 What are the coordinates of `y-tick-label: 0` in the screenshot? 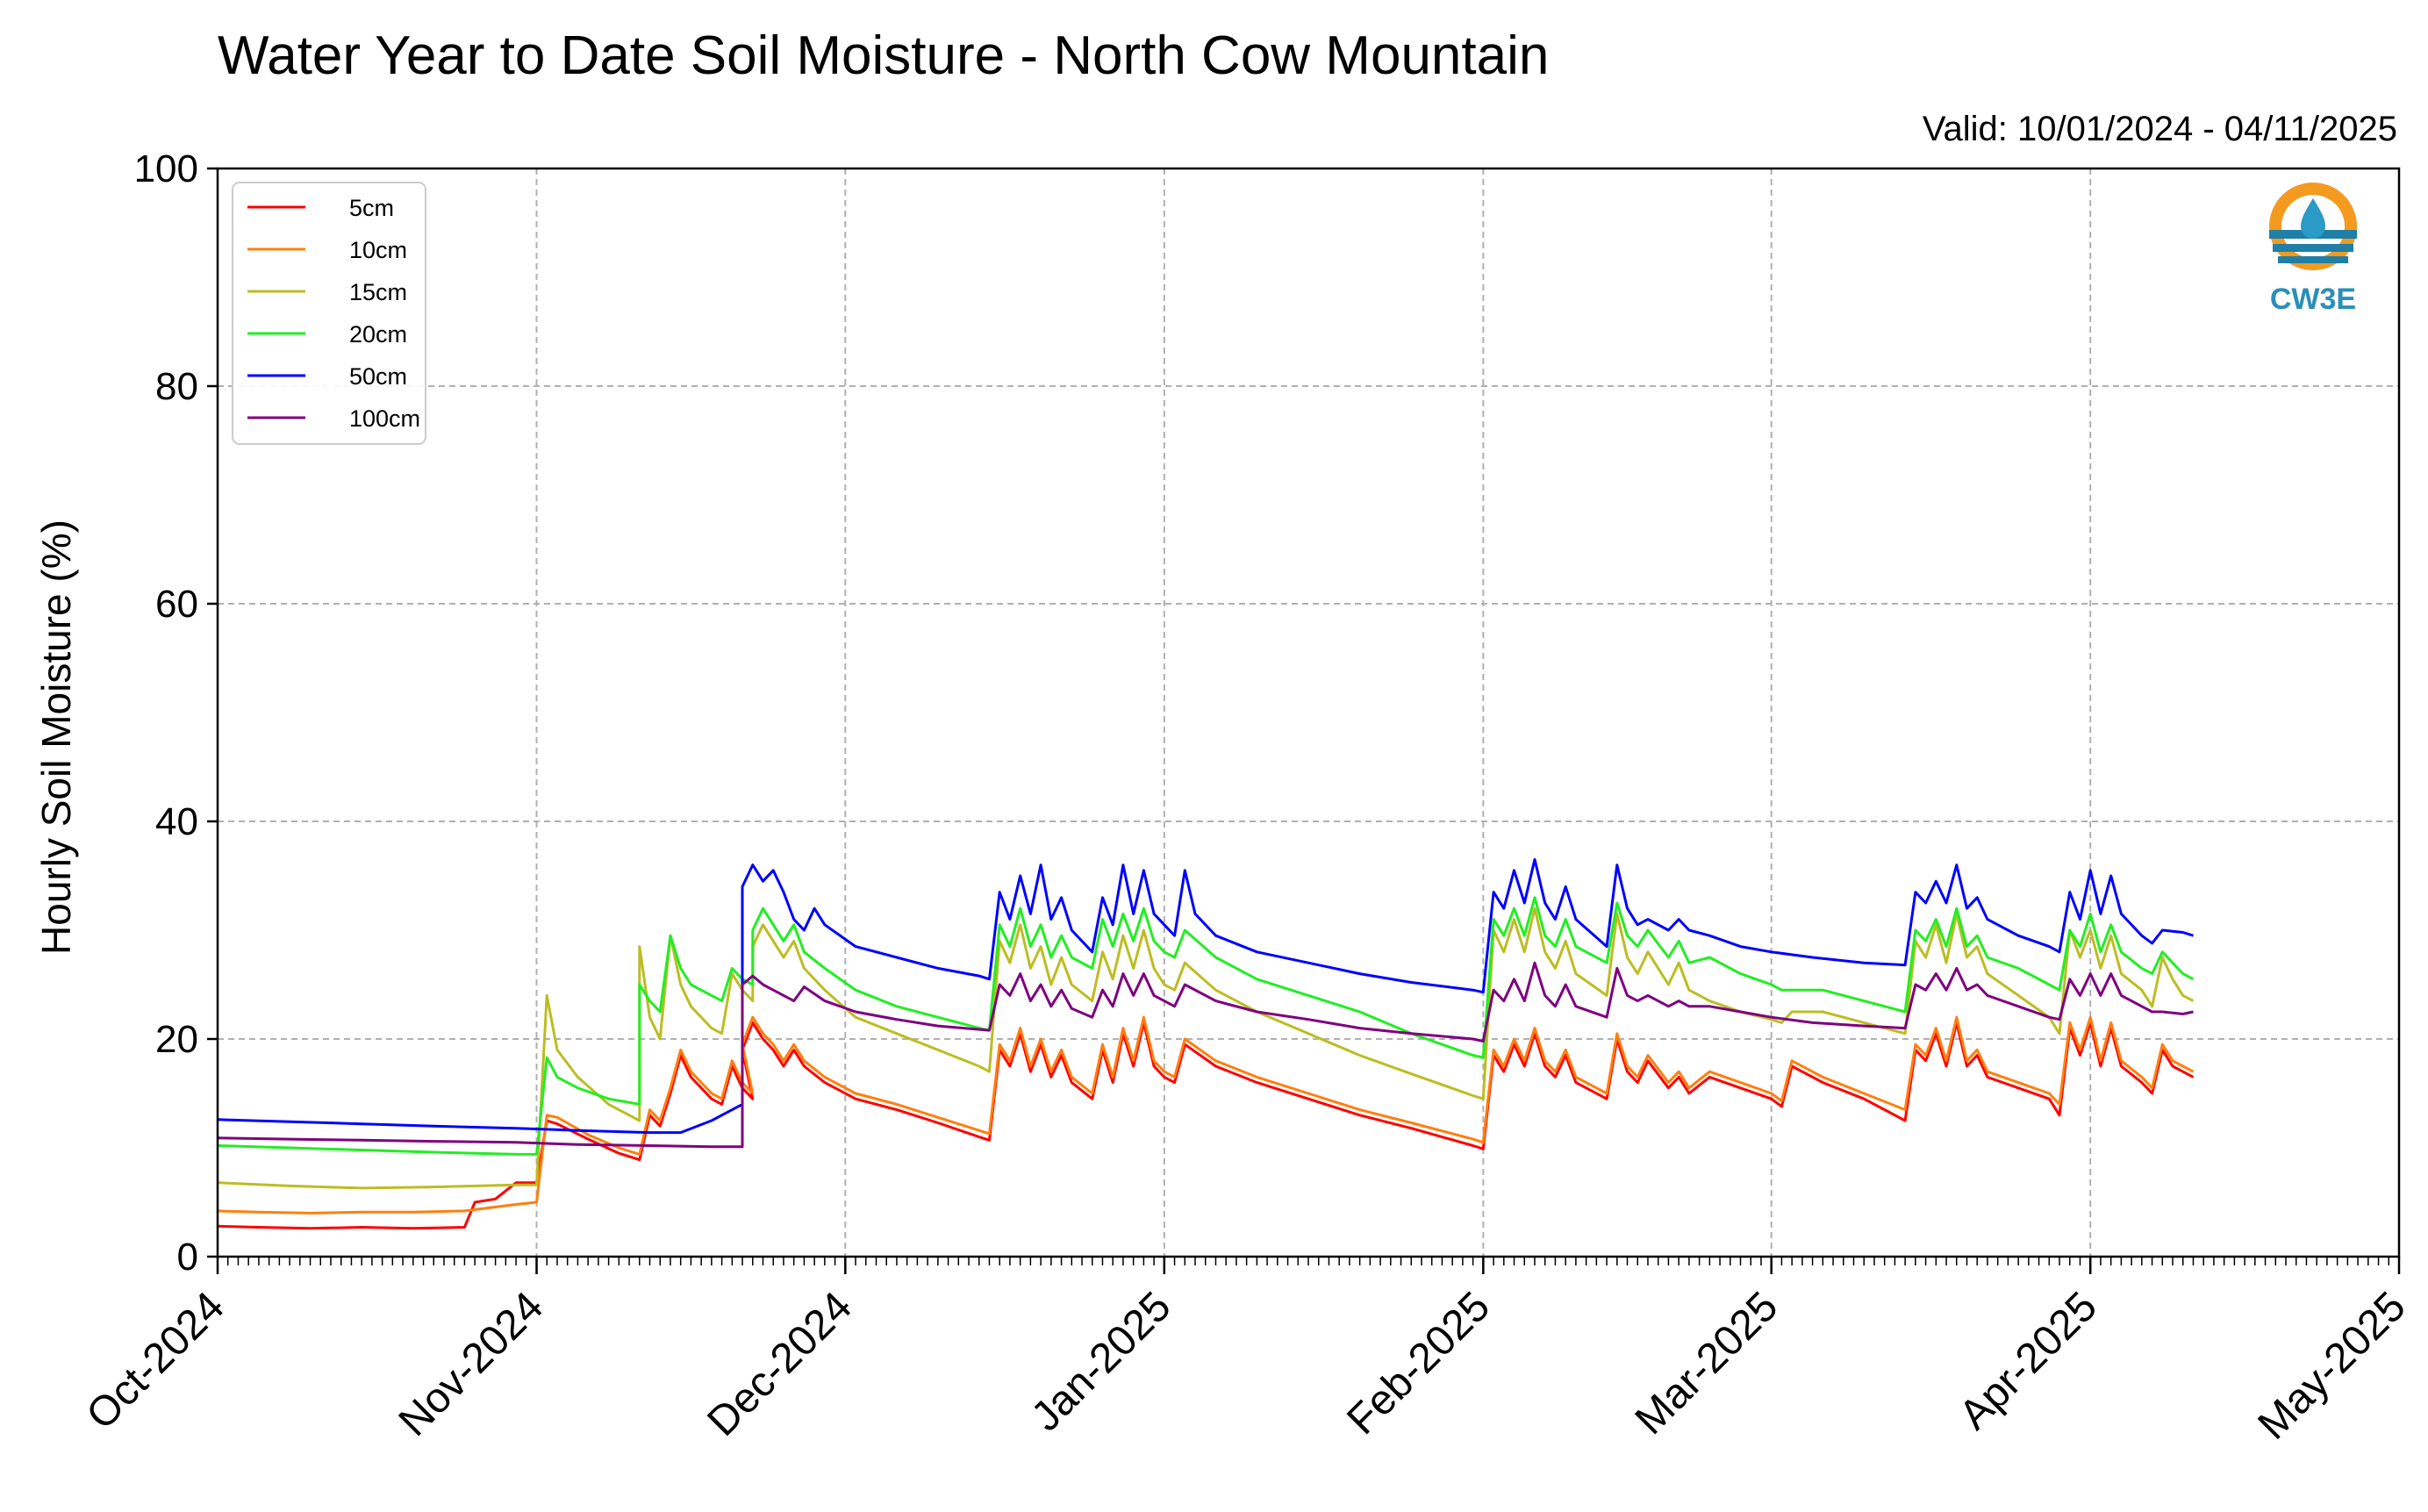 It's located at (188, 1258).